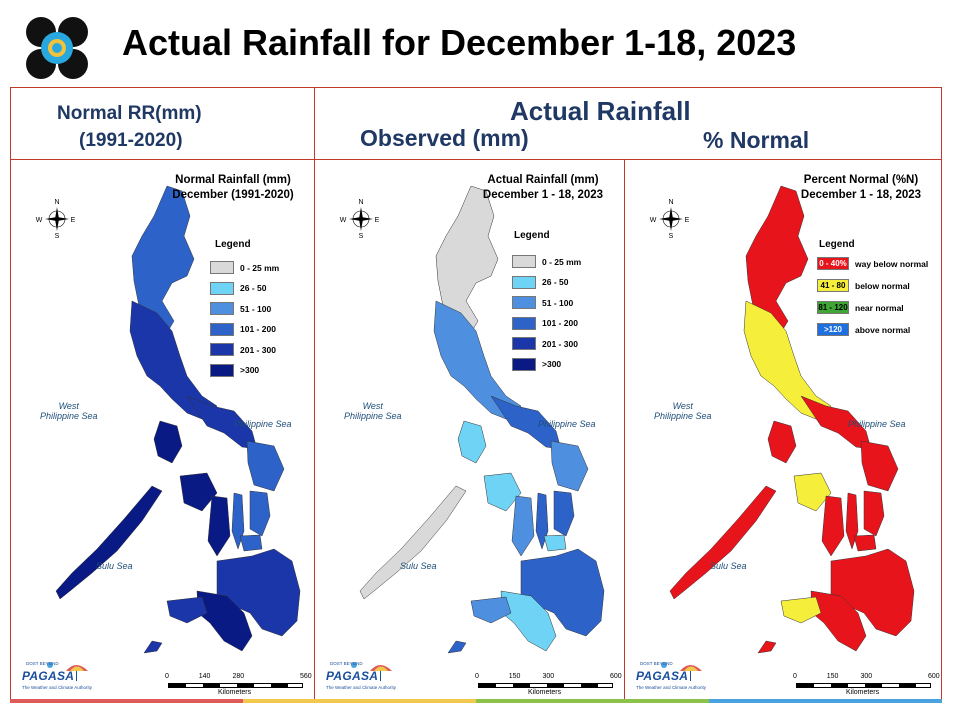  Describe the element at coordinates (459, 42) in the screenshot. I see `page-title: Actual Rainfall for December 1-18, 2023` at that location.